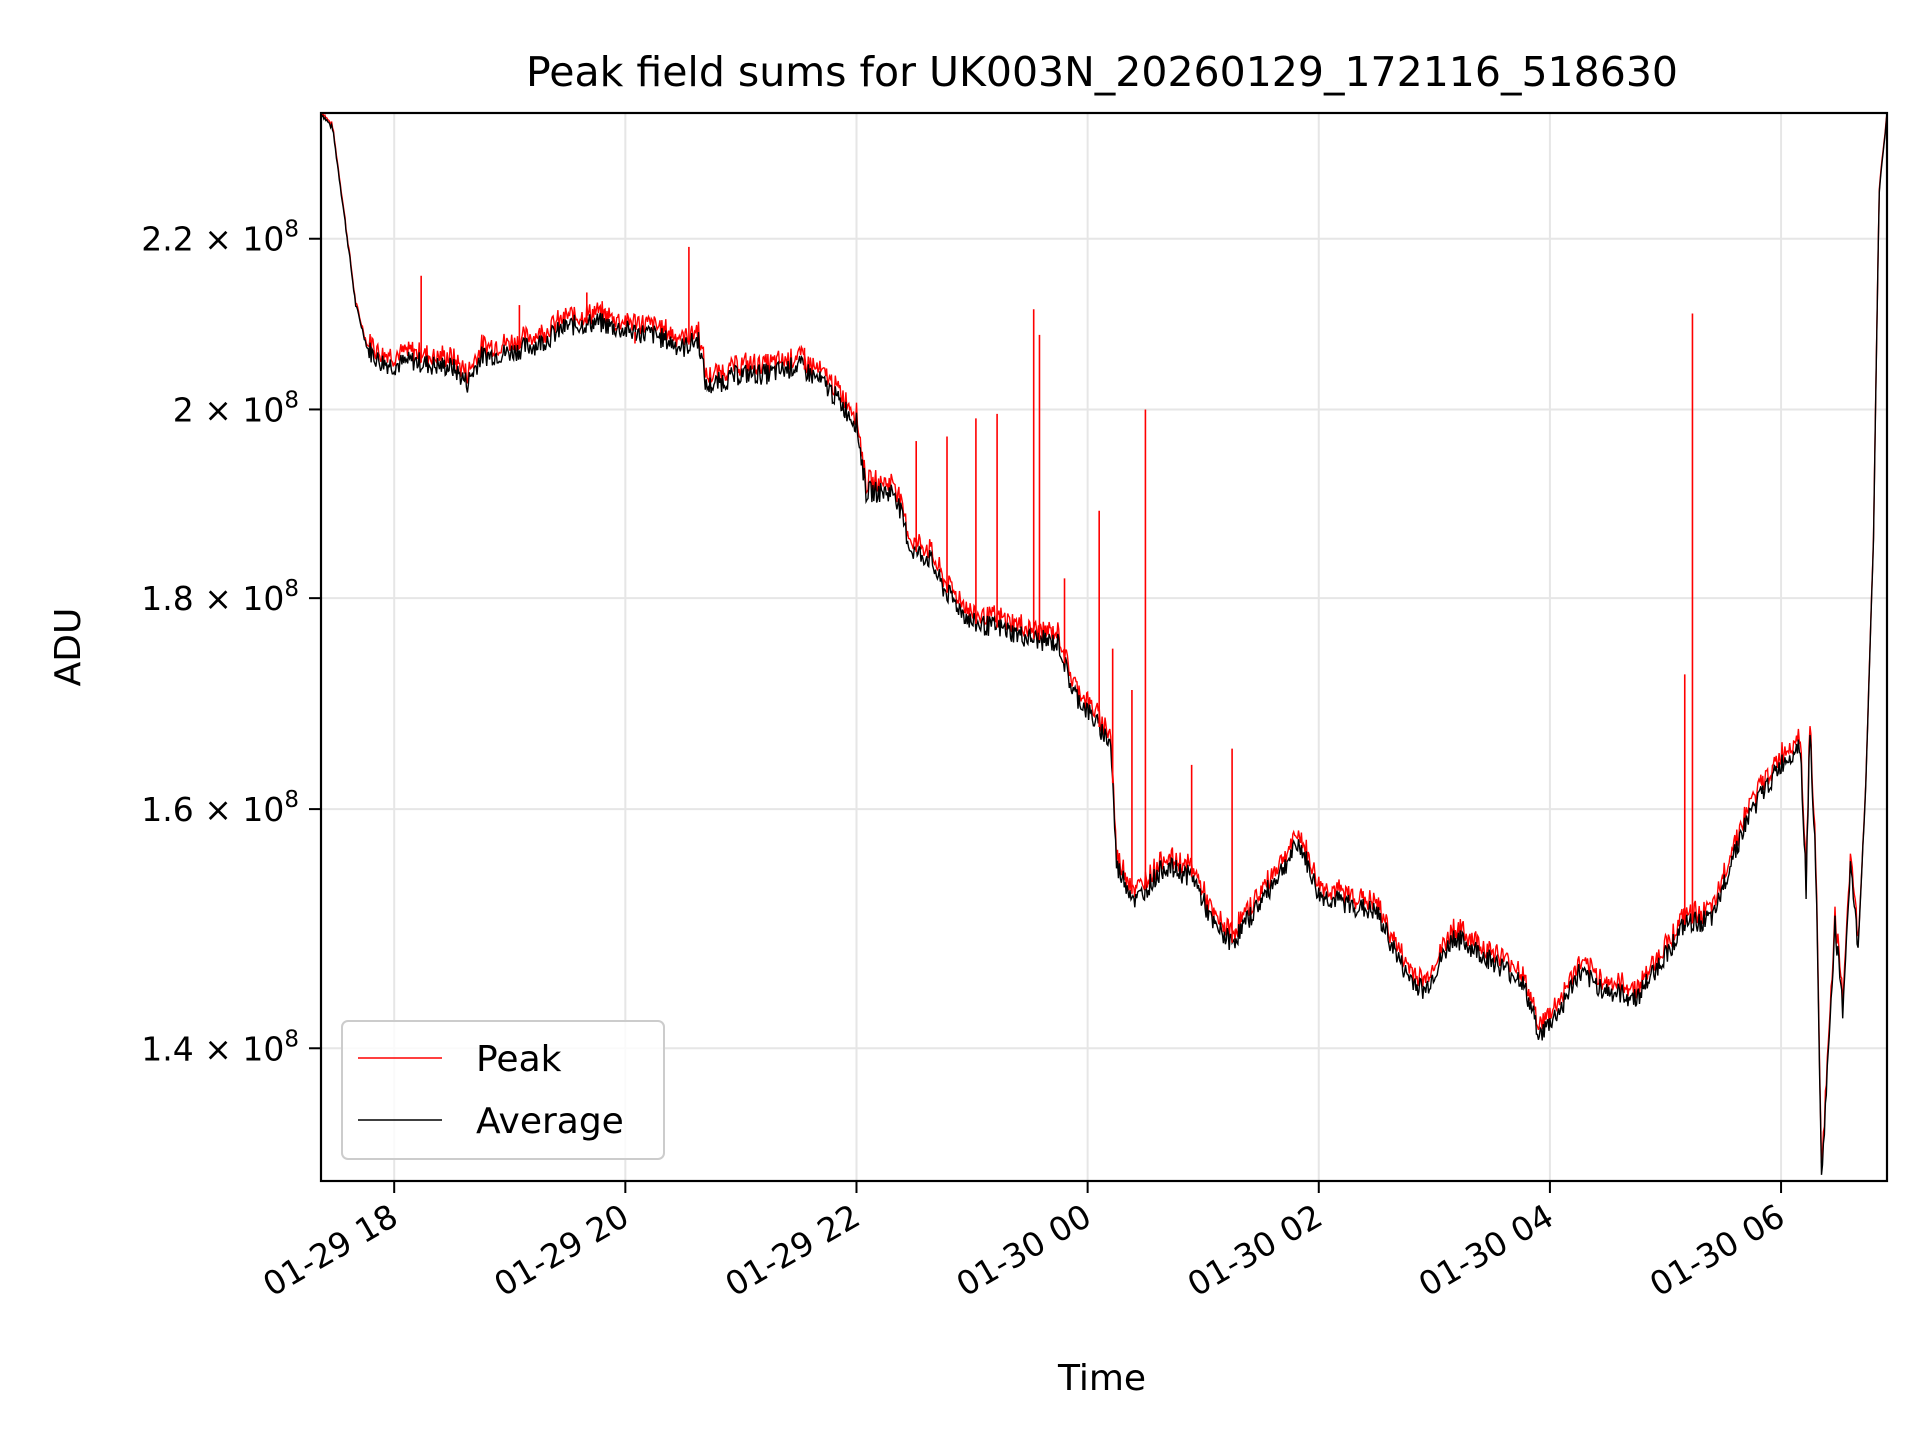  Describe the element at coordinates (68, 647) in the screenshot. I see `y-axis-label: ADU` at that location.